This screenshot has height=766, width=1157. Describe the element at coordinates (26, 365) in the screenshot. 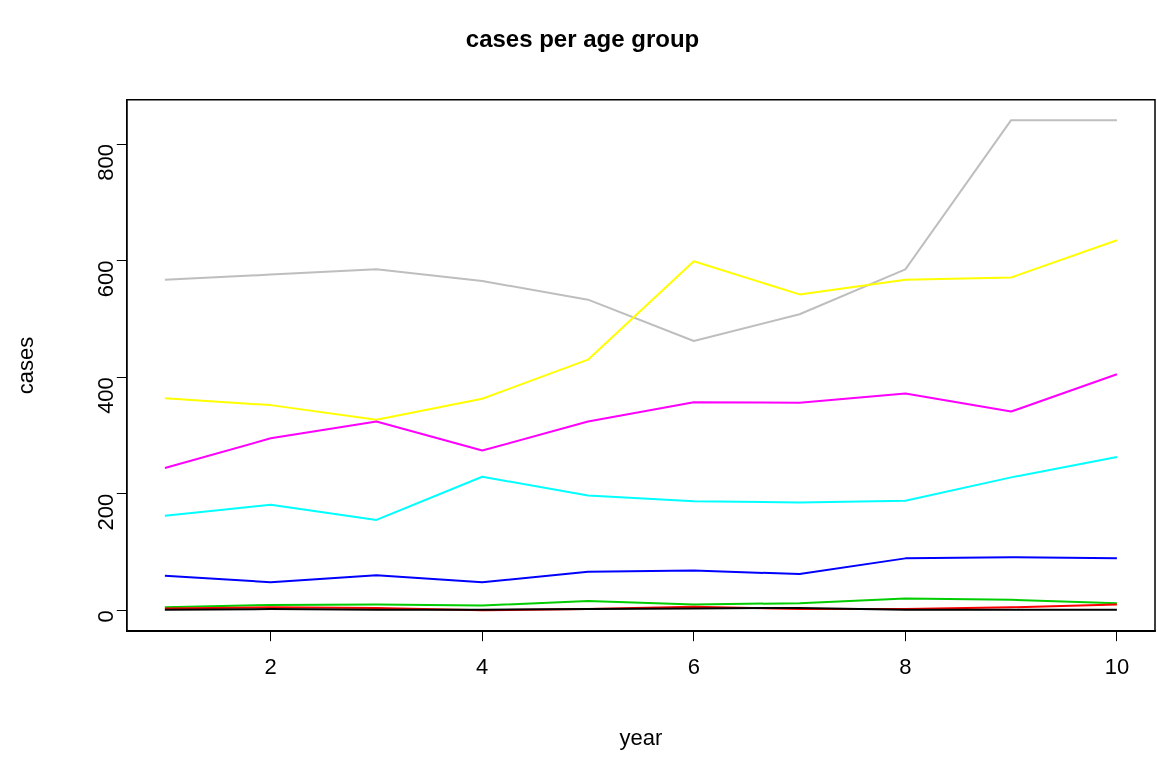

I see `y-axis-title: cases` at that location.